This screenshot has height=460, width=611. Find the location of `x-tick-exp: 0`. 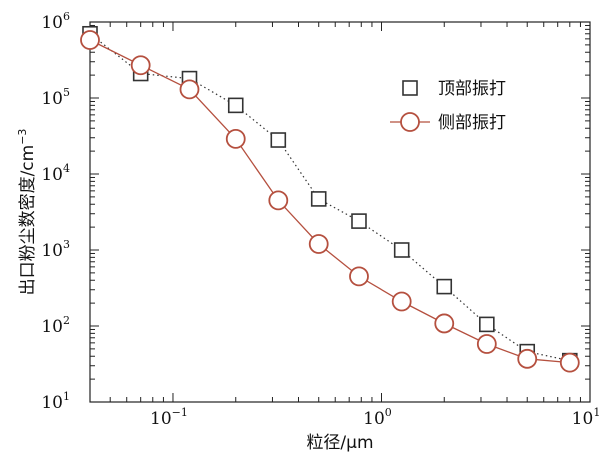

x-tick-exp: 0 is located at coordinates (388, 412).